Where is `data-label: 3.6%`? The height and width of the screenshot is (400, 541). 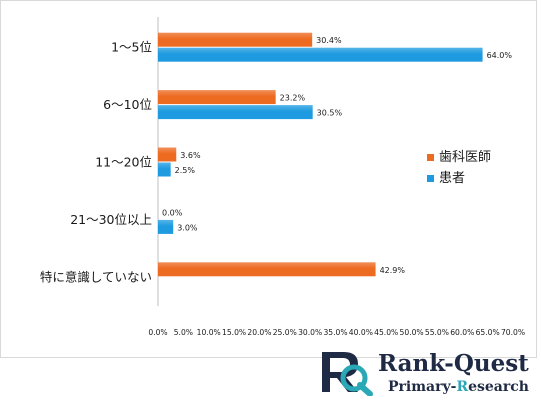
data-label: 3.6% is located at coordinates (190, 155).